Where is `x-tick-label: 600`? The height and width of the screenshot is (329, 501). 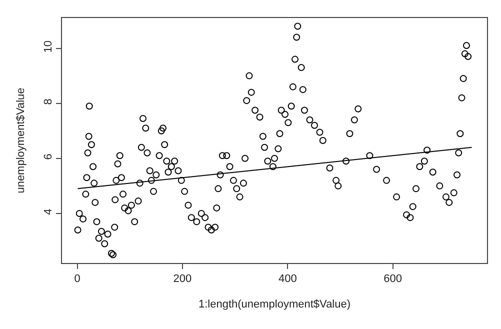
x-tick-label: 600 is located at coordinates (393, 279).